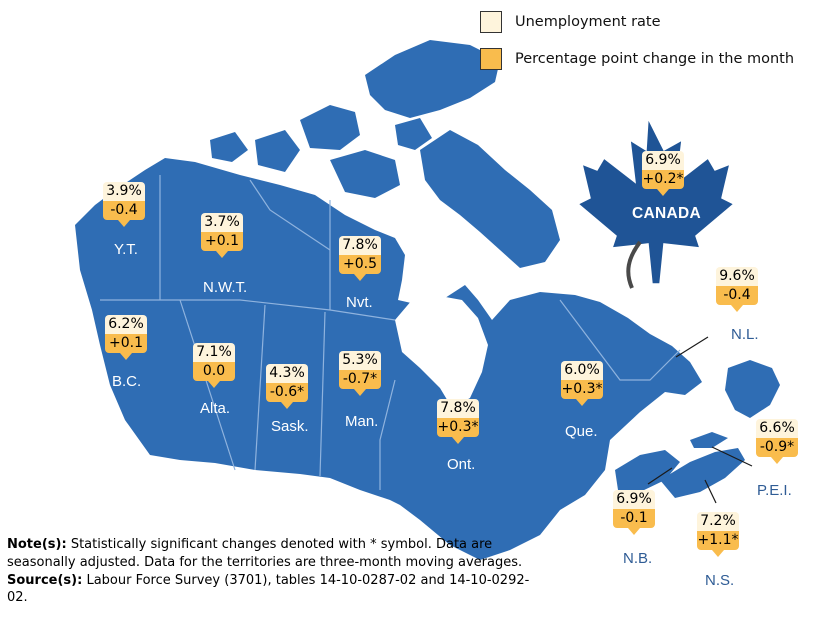 This screenshot has height=637, width=837. What do you see at coordinates (222, 245) in the screenshot?
I see `change-nwt: +0.1` at bounding box center [222, 245].